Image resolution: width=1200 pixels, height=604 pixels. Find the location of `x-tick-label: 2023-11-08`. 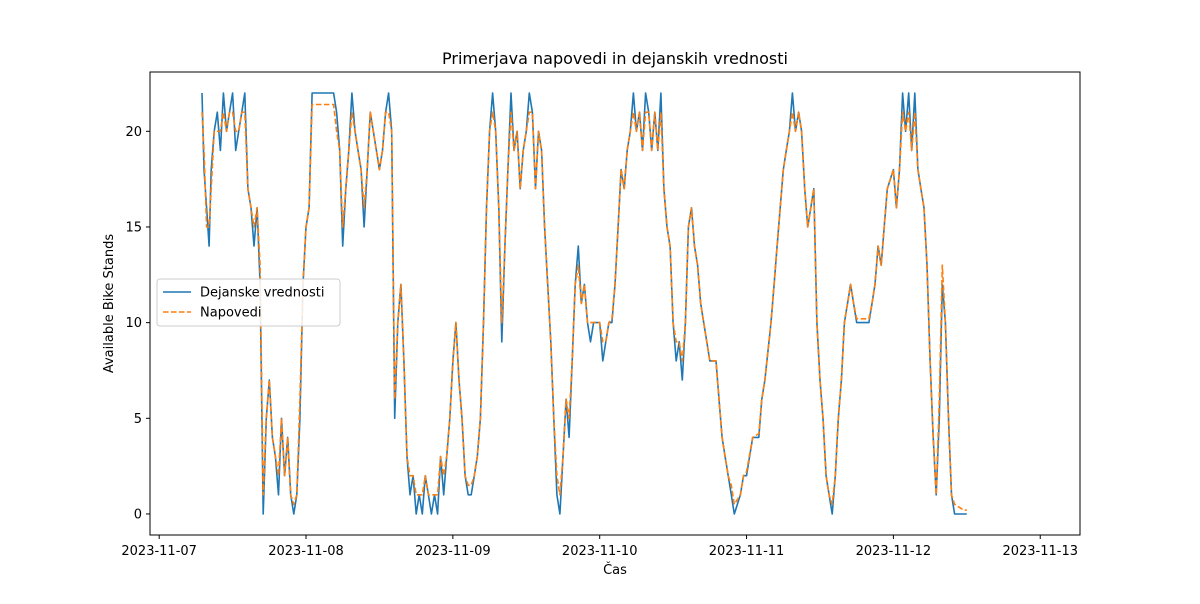

x-tick-label: 2023-11-08 is located at coordinates (306, 551).